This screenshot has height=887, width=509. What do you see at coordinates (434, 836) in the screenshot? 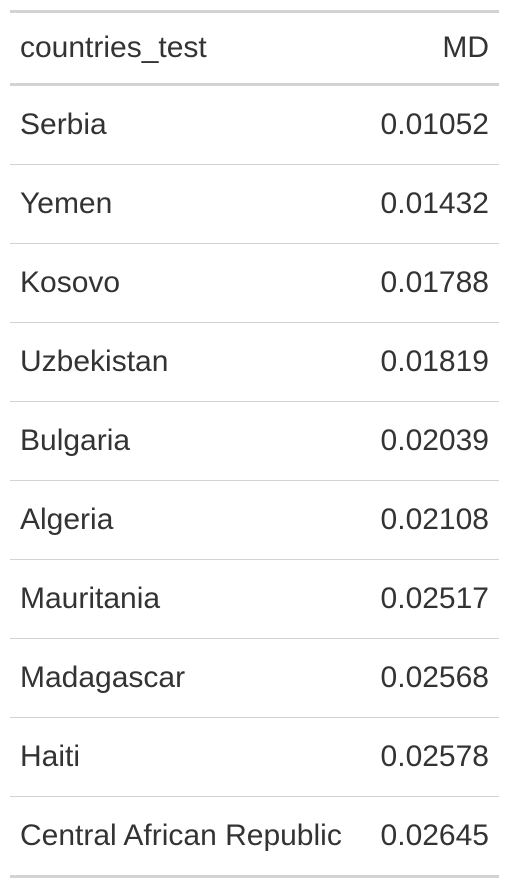
I see `md-cell: 0.02645` at bounding box center [434, 836].